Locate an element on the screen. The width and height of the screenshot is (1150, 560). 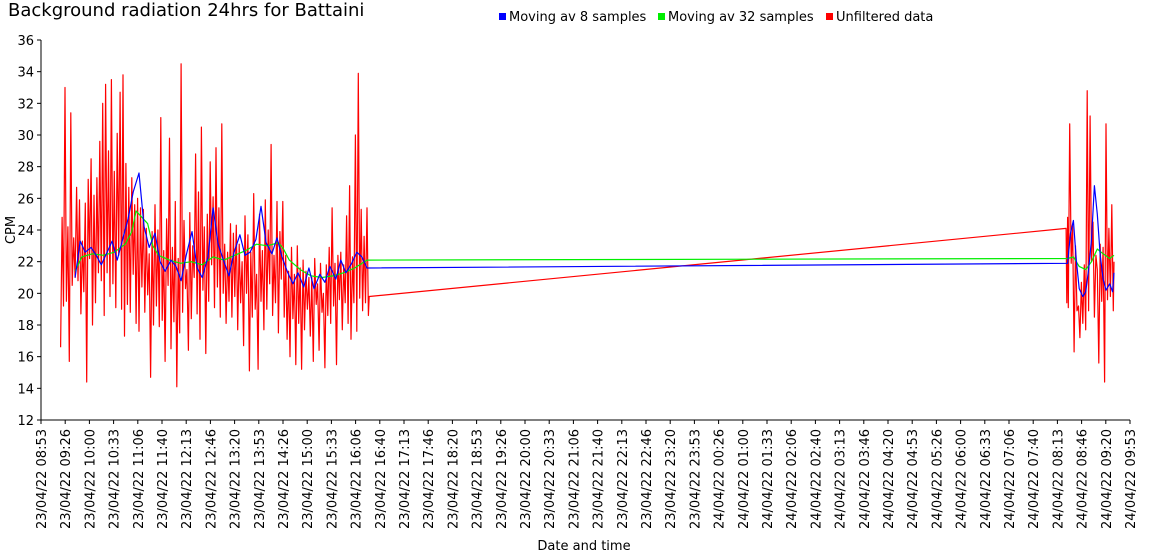
y-tick-label: 22 is located at coordinates (25, 263).